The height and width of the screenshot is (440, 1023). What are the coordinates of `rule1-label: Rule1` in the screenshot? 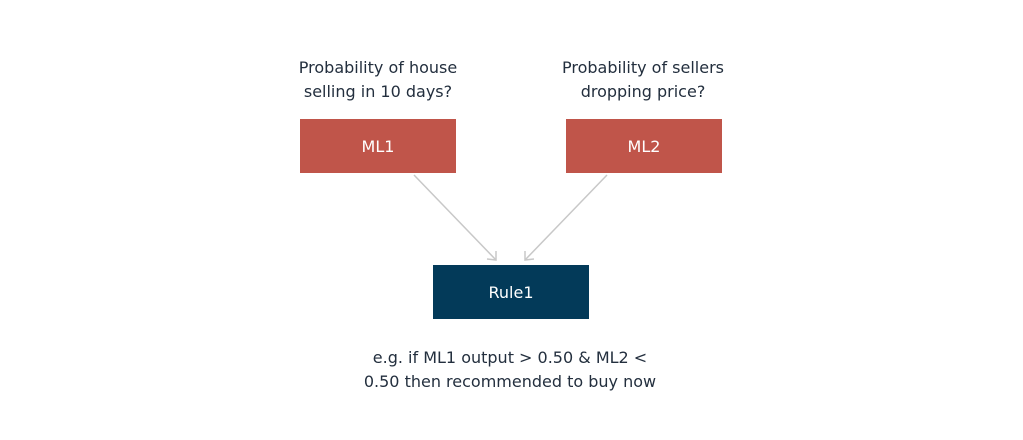 It's located at (511, 292).